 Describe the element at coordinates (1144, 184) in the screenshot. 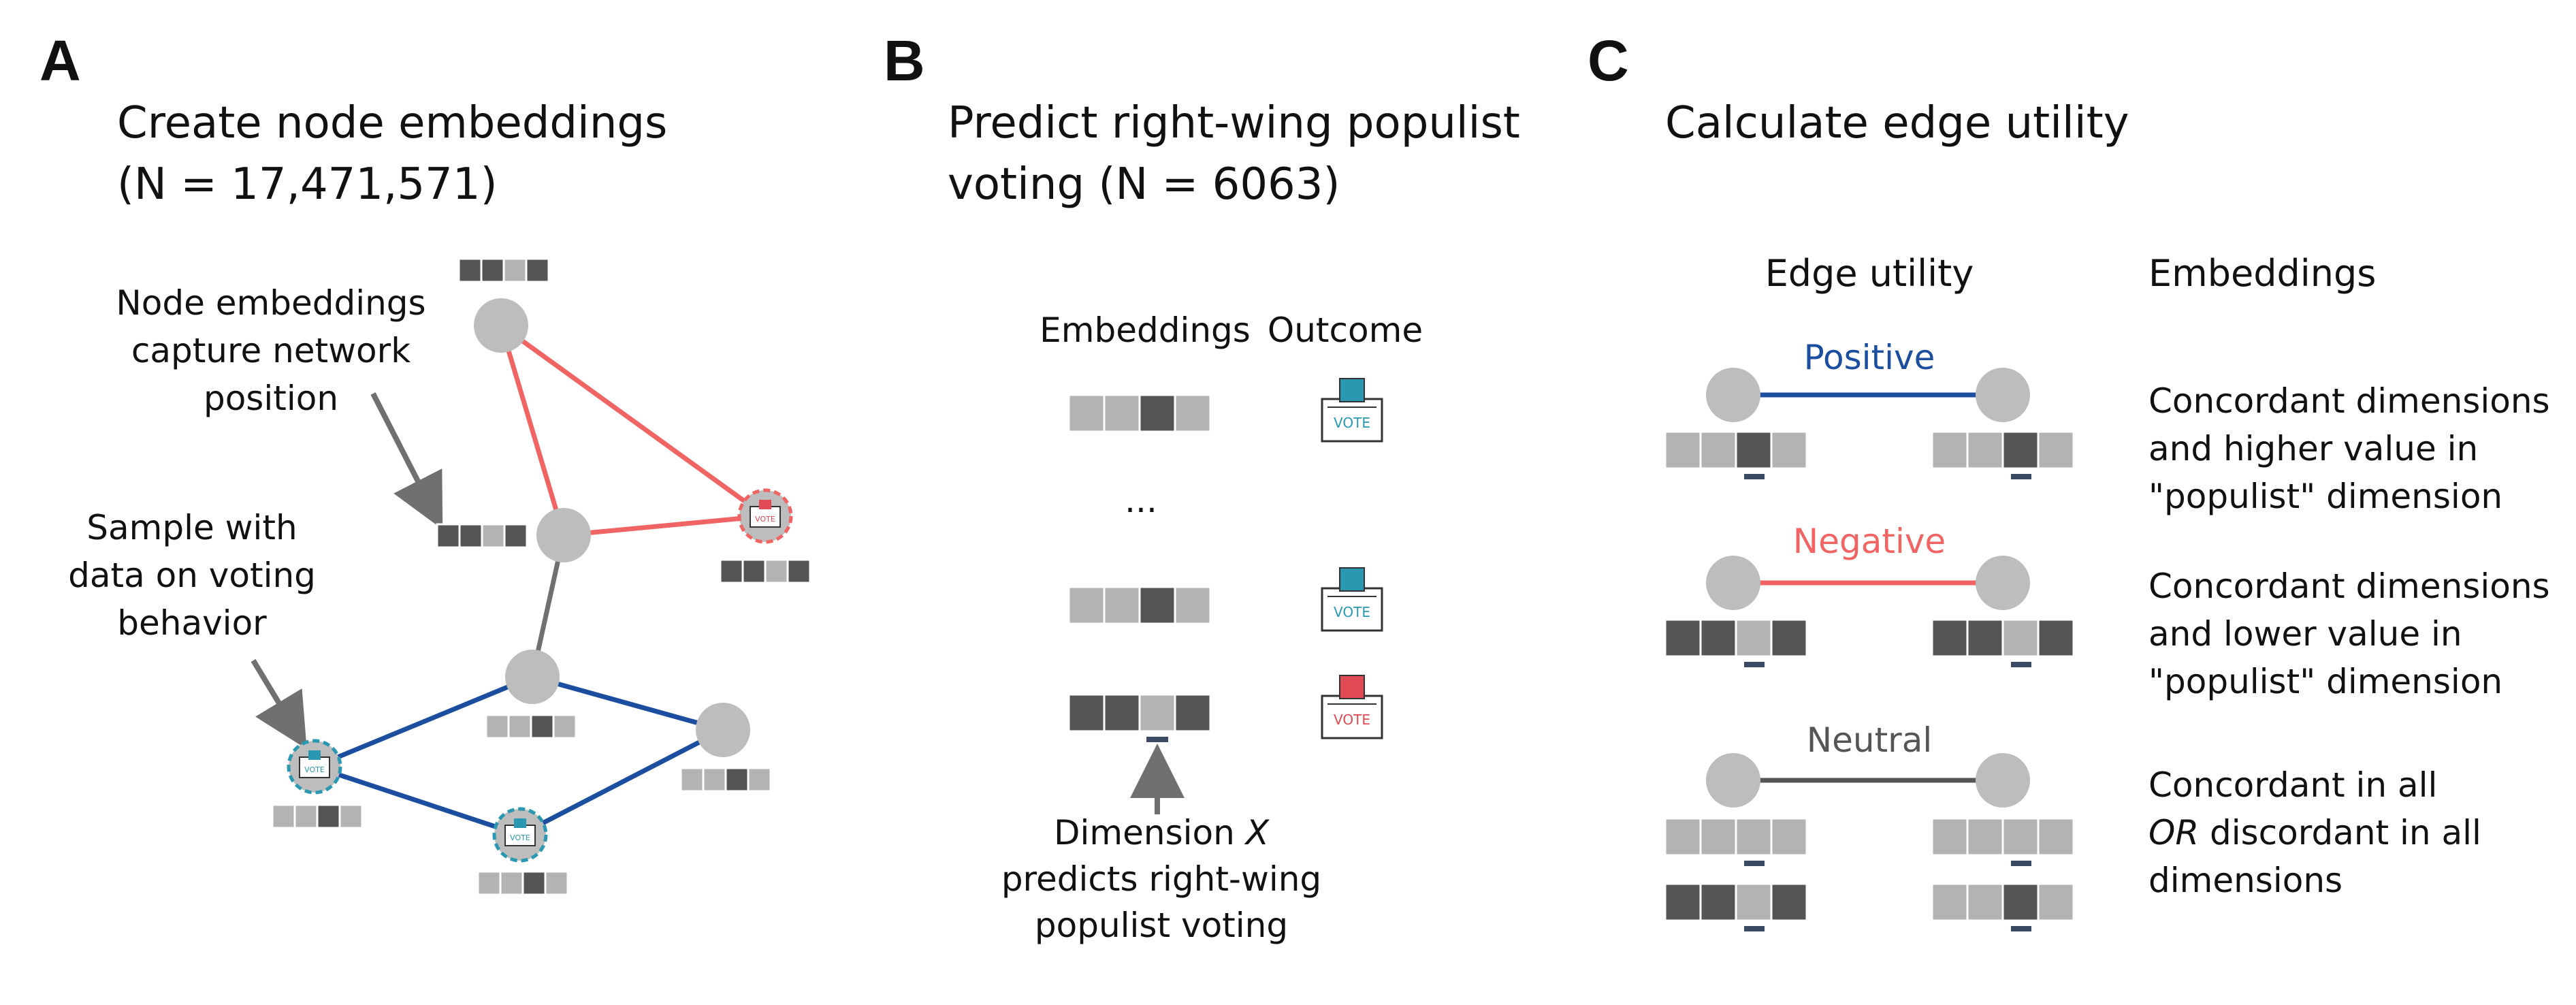

I see `panel-b-sample-size: voting (N = 6063)` at that location.